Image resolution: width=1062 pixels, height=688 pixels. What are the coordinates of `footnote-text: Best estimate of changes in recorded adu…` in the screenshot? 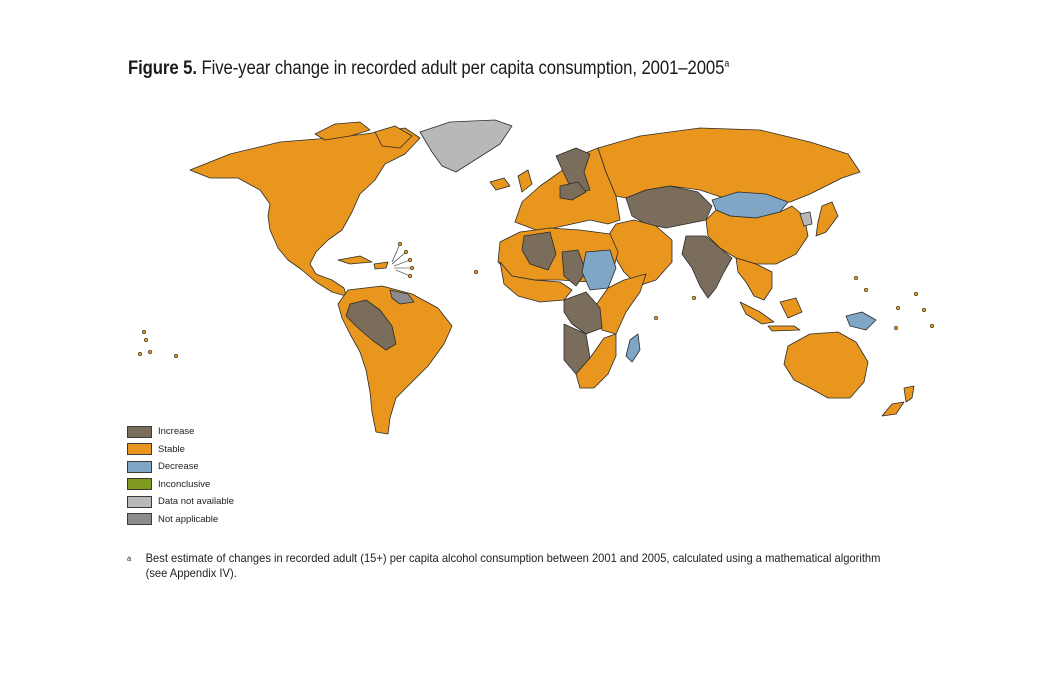 It's located at (513, 565).